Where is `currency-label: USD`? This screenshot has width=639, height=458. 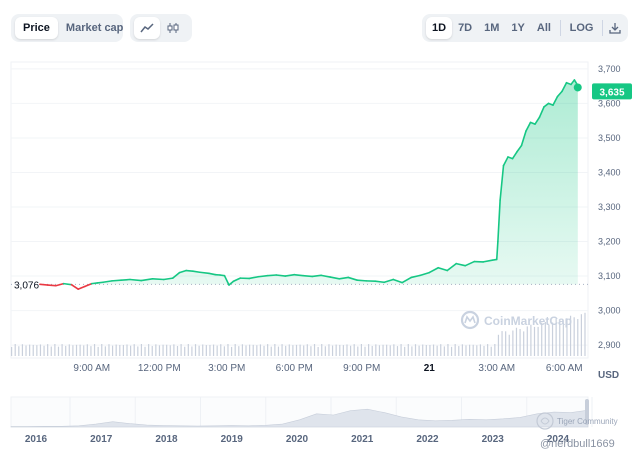 currency-label: USD is located at coordinates (608, 375).